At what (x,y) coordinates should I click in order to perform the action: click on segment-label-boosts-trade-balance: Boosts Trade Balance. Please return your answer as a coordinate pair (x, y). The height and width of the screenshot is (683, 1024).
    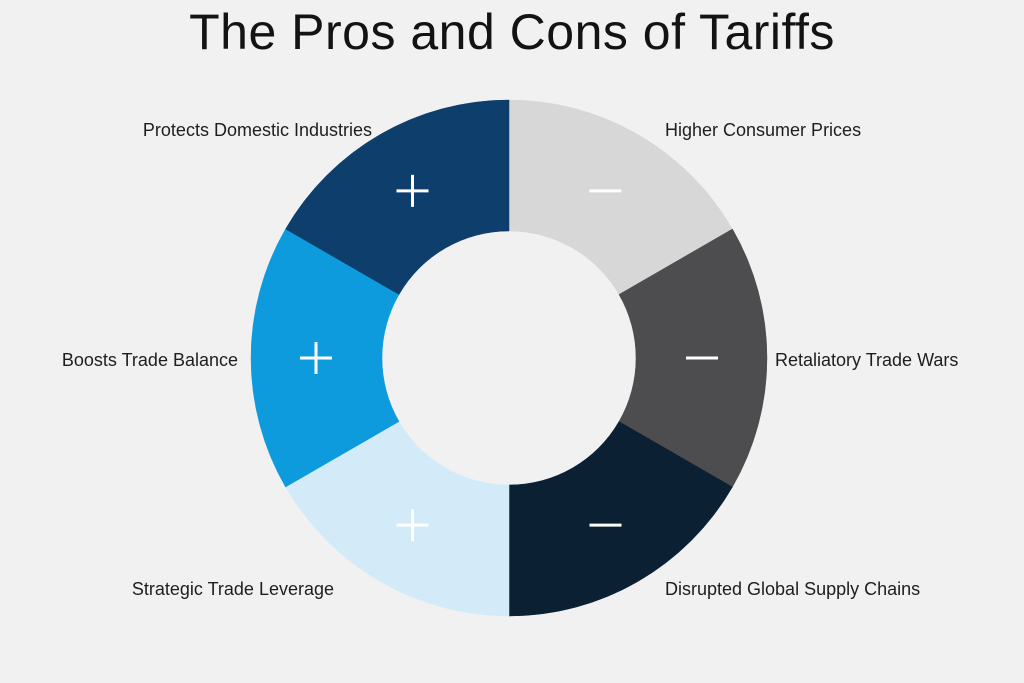
    Looking at the image, I should click on (149, 360).